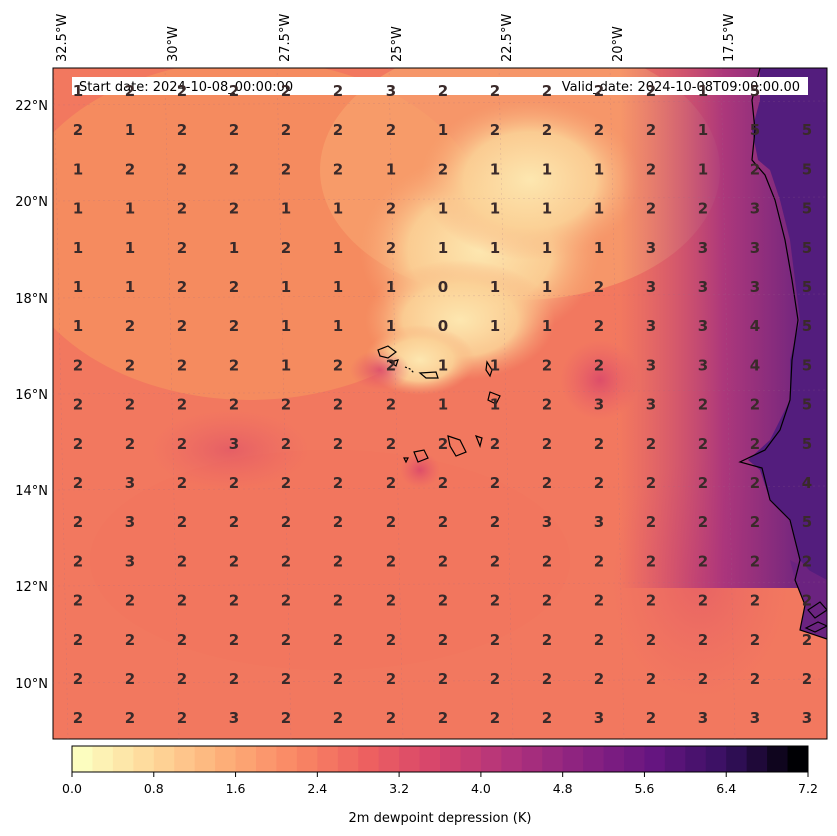 The image size is (837, 836). What do you see at coordinates (154, 788) in the screenshot?
I see `colorbar-tick-label: 0.8` at bounding box center [154, 788].